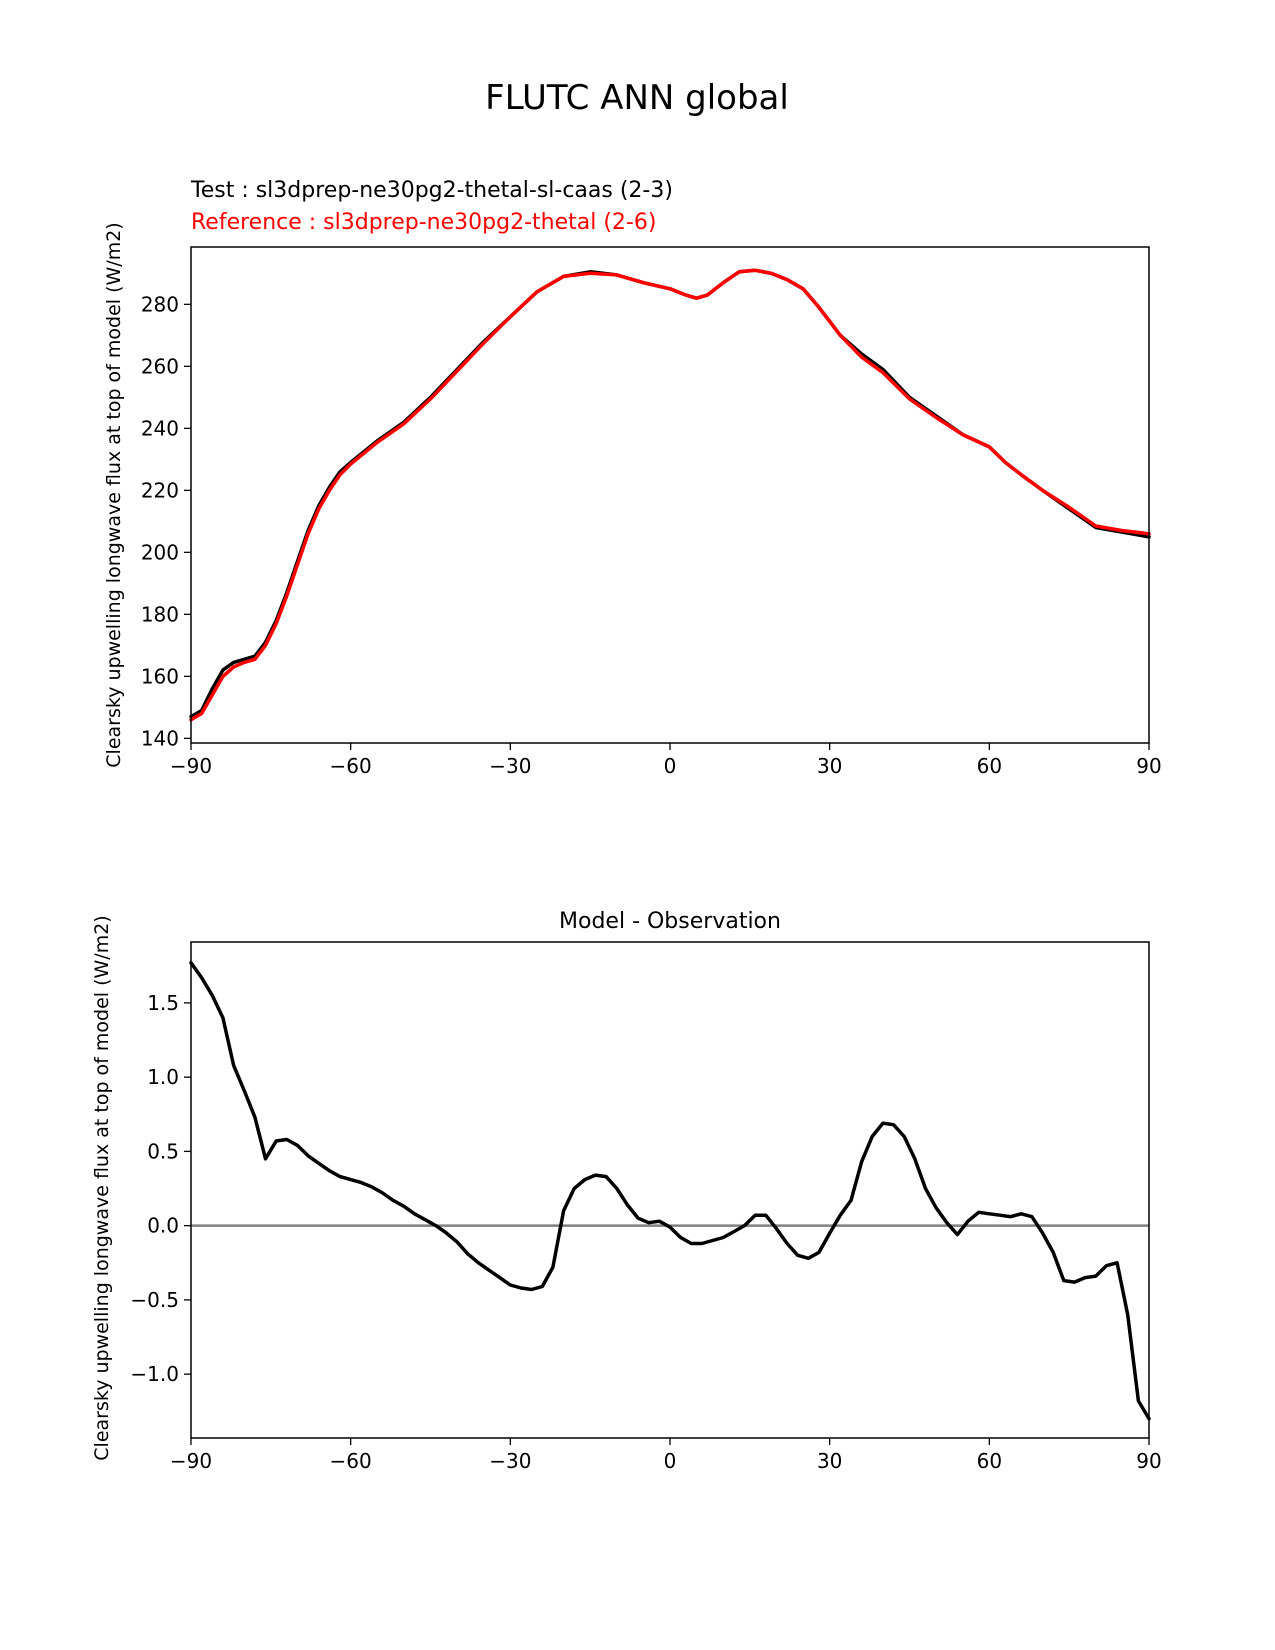  What do you see at coordinates (160, 552) in the screenshot?
I see `top-panel-ytick-label: 200` at bounding box center [160, 552].